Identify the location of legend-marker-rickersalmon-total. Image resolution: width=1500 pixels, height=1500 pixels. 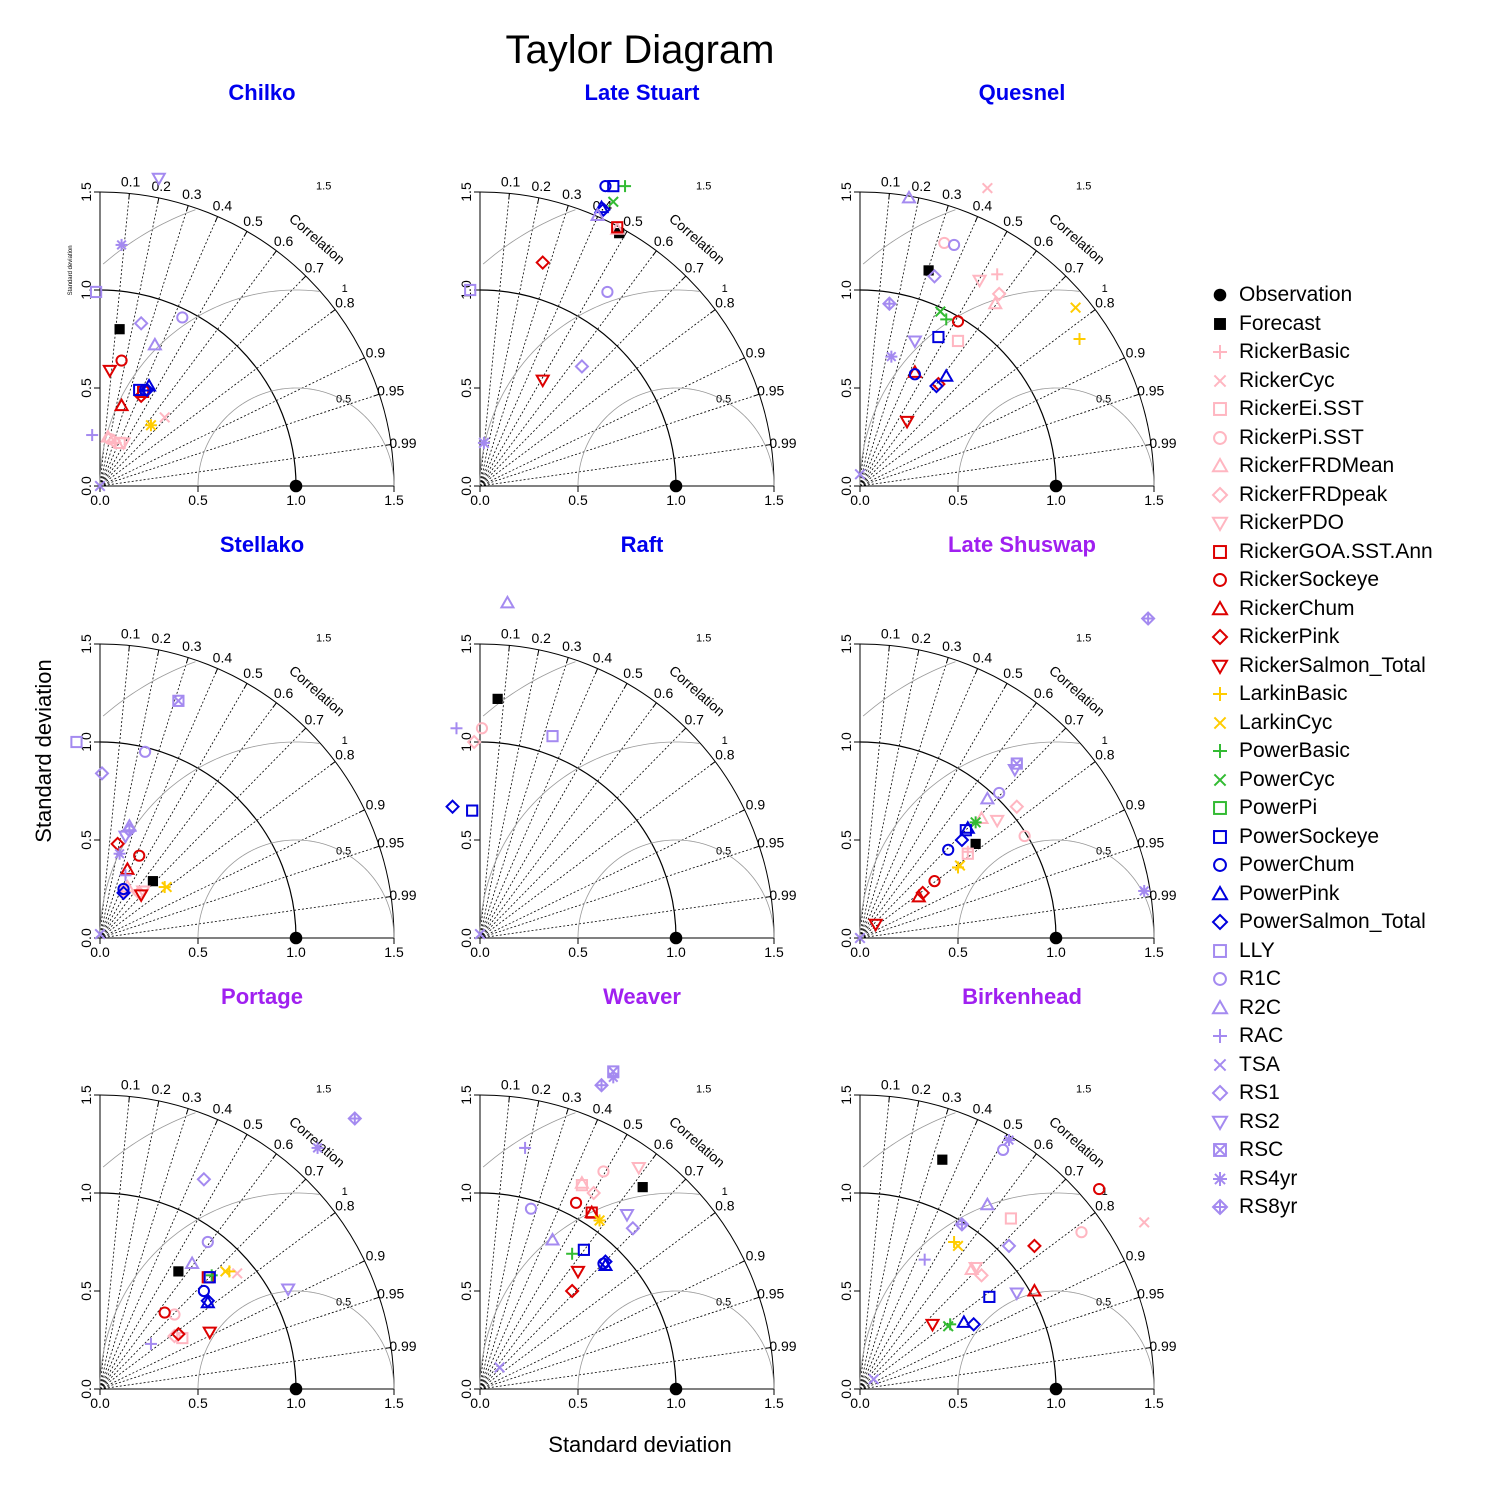
(1220, 667).